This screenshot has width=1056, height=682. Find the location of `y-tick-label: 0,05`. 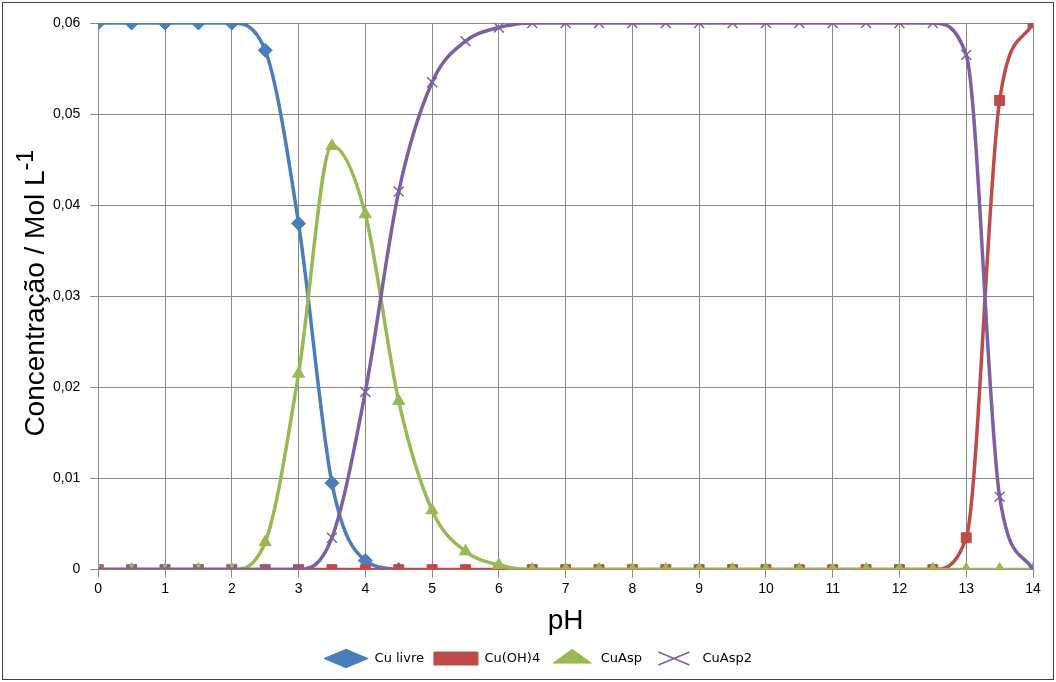

y-tick-label: 0,05 is located at coordinates (67, 112).